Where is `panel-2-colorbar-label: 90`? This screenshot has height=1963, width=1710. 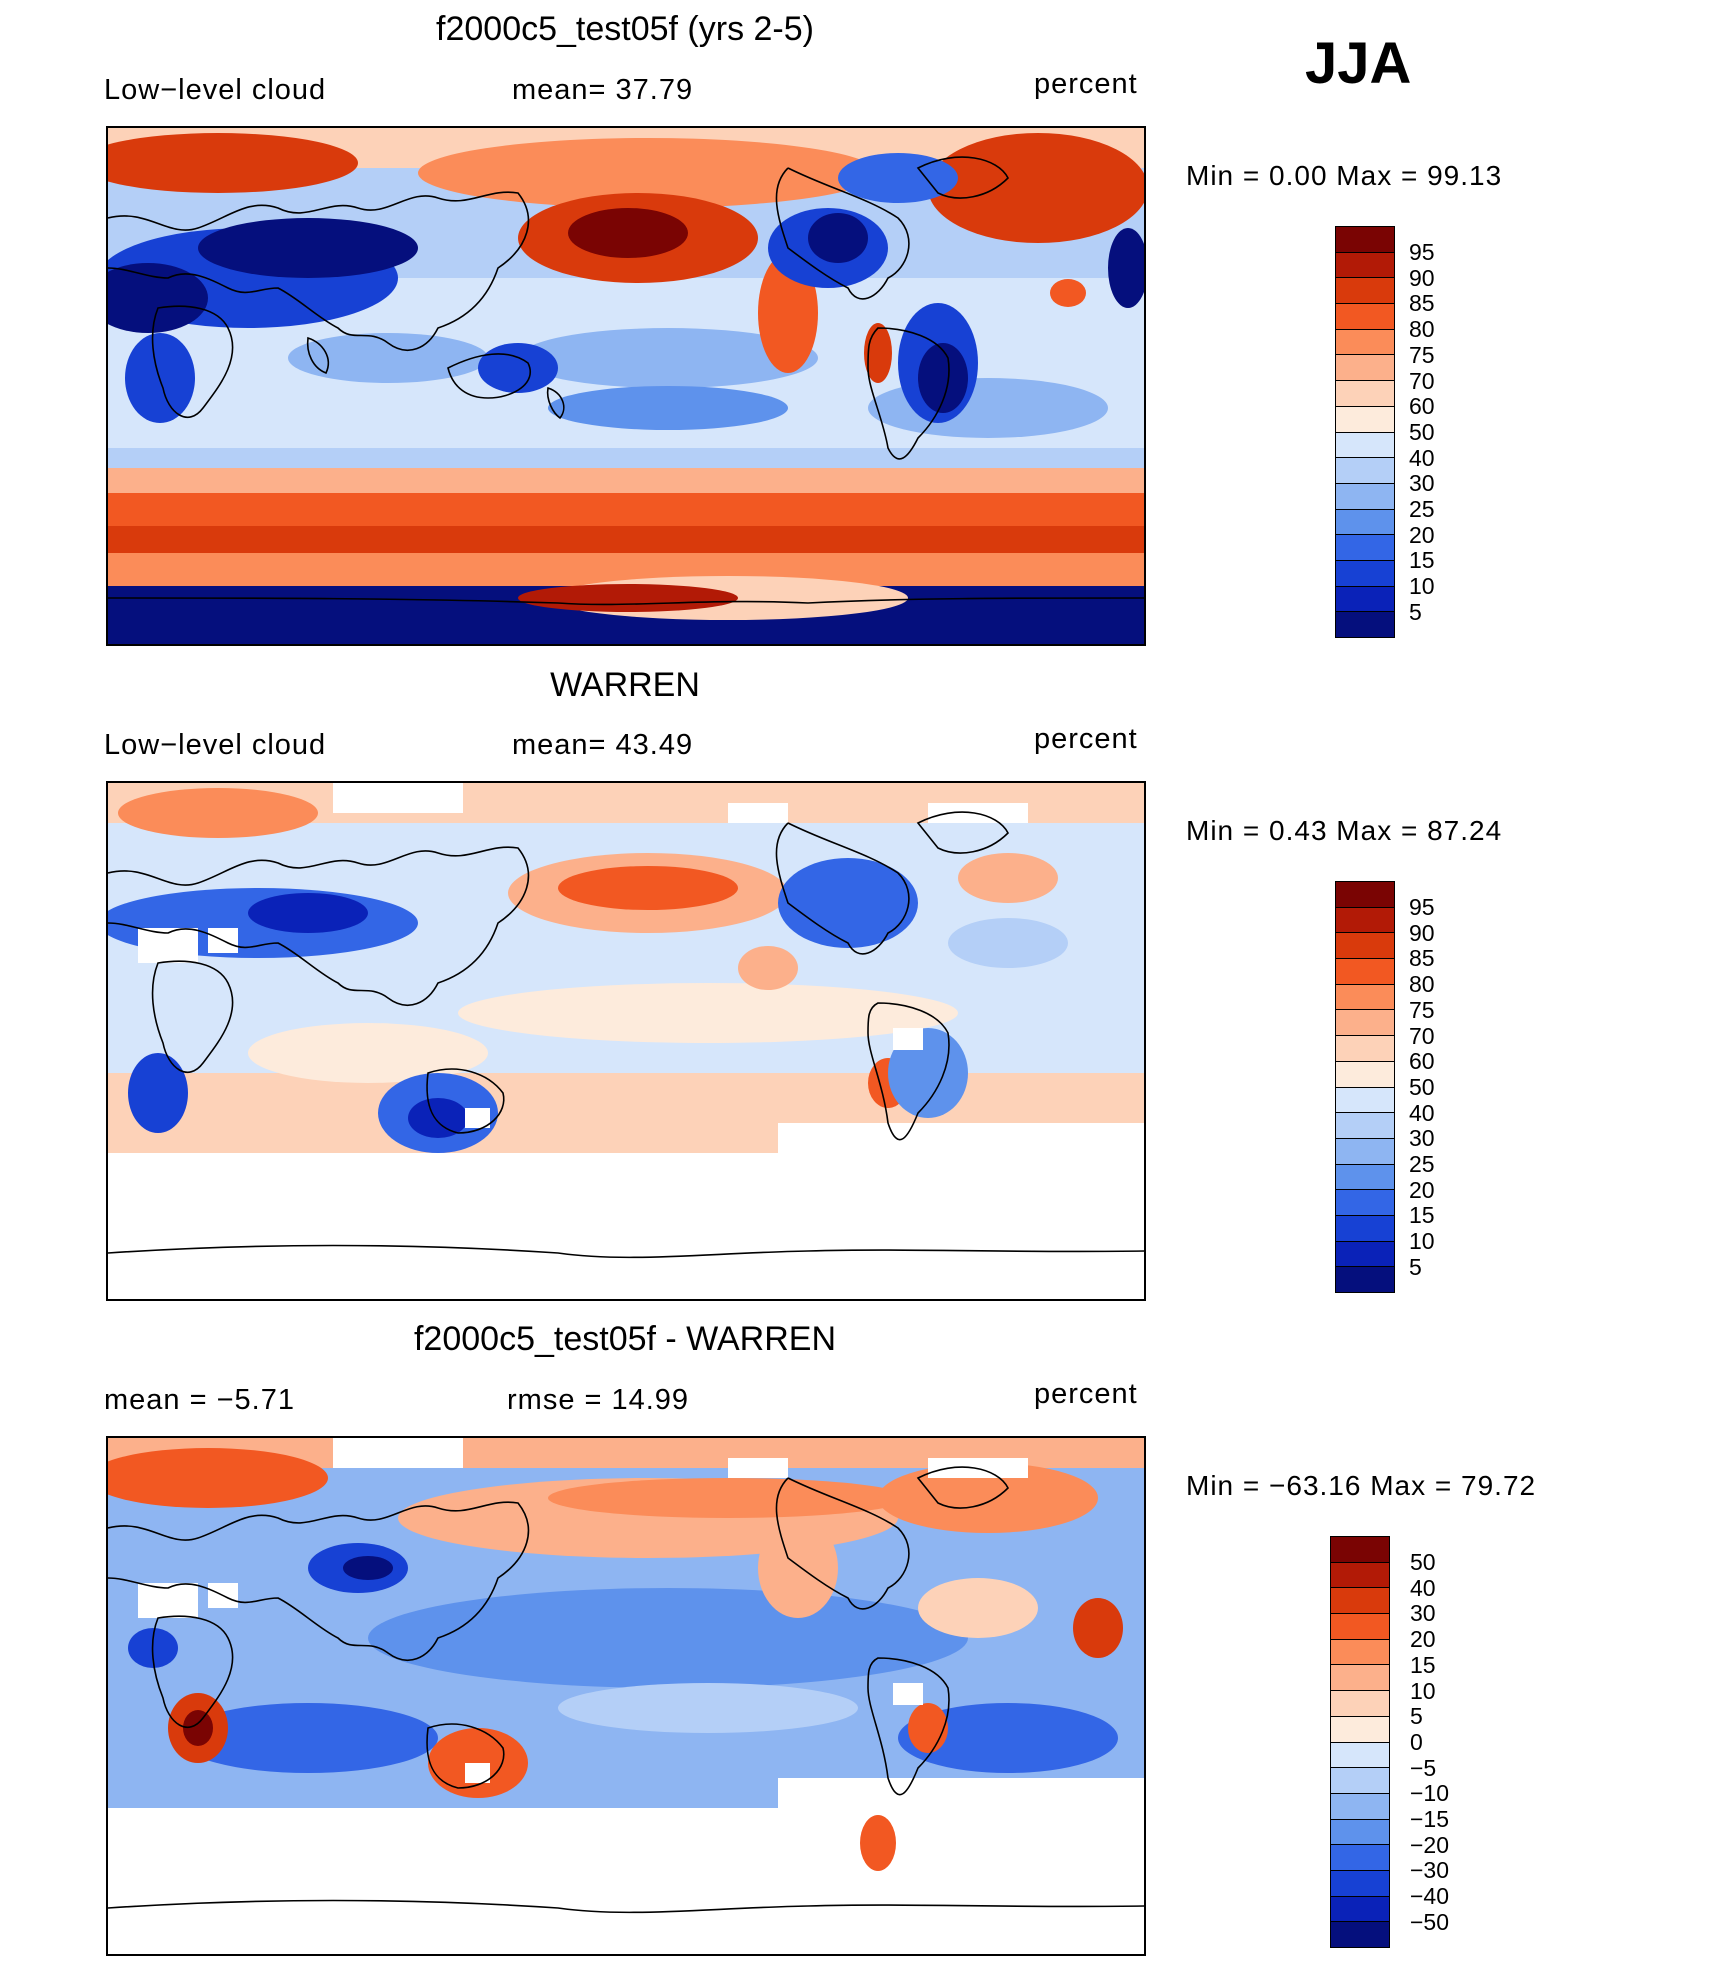
panel-2-colorbar-label: 90 is located at coordinates (1422, 932).